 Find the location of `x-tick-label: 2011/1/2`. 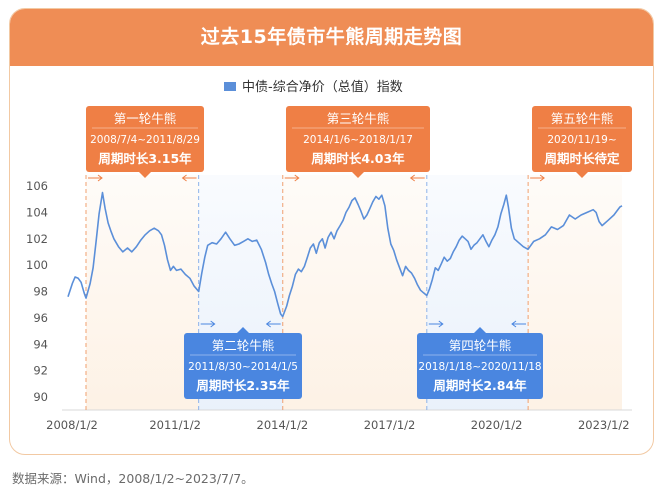

x-tick-label: 2011/1/2 is located at coordinates (175, 425).